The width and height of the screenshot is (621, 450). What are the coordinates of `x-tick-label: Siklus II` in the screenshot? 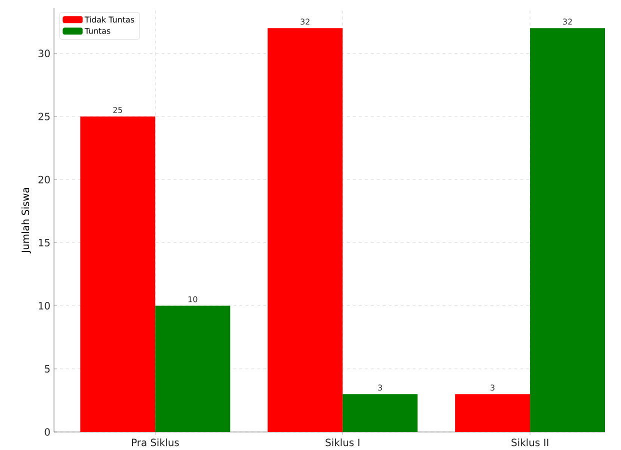 It's located at (530, 442).